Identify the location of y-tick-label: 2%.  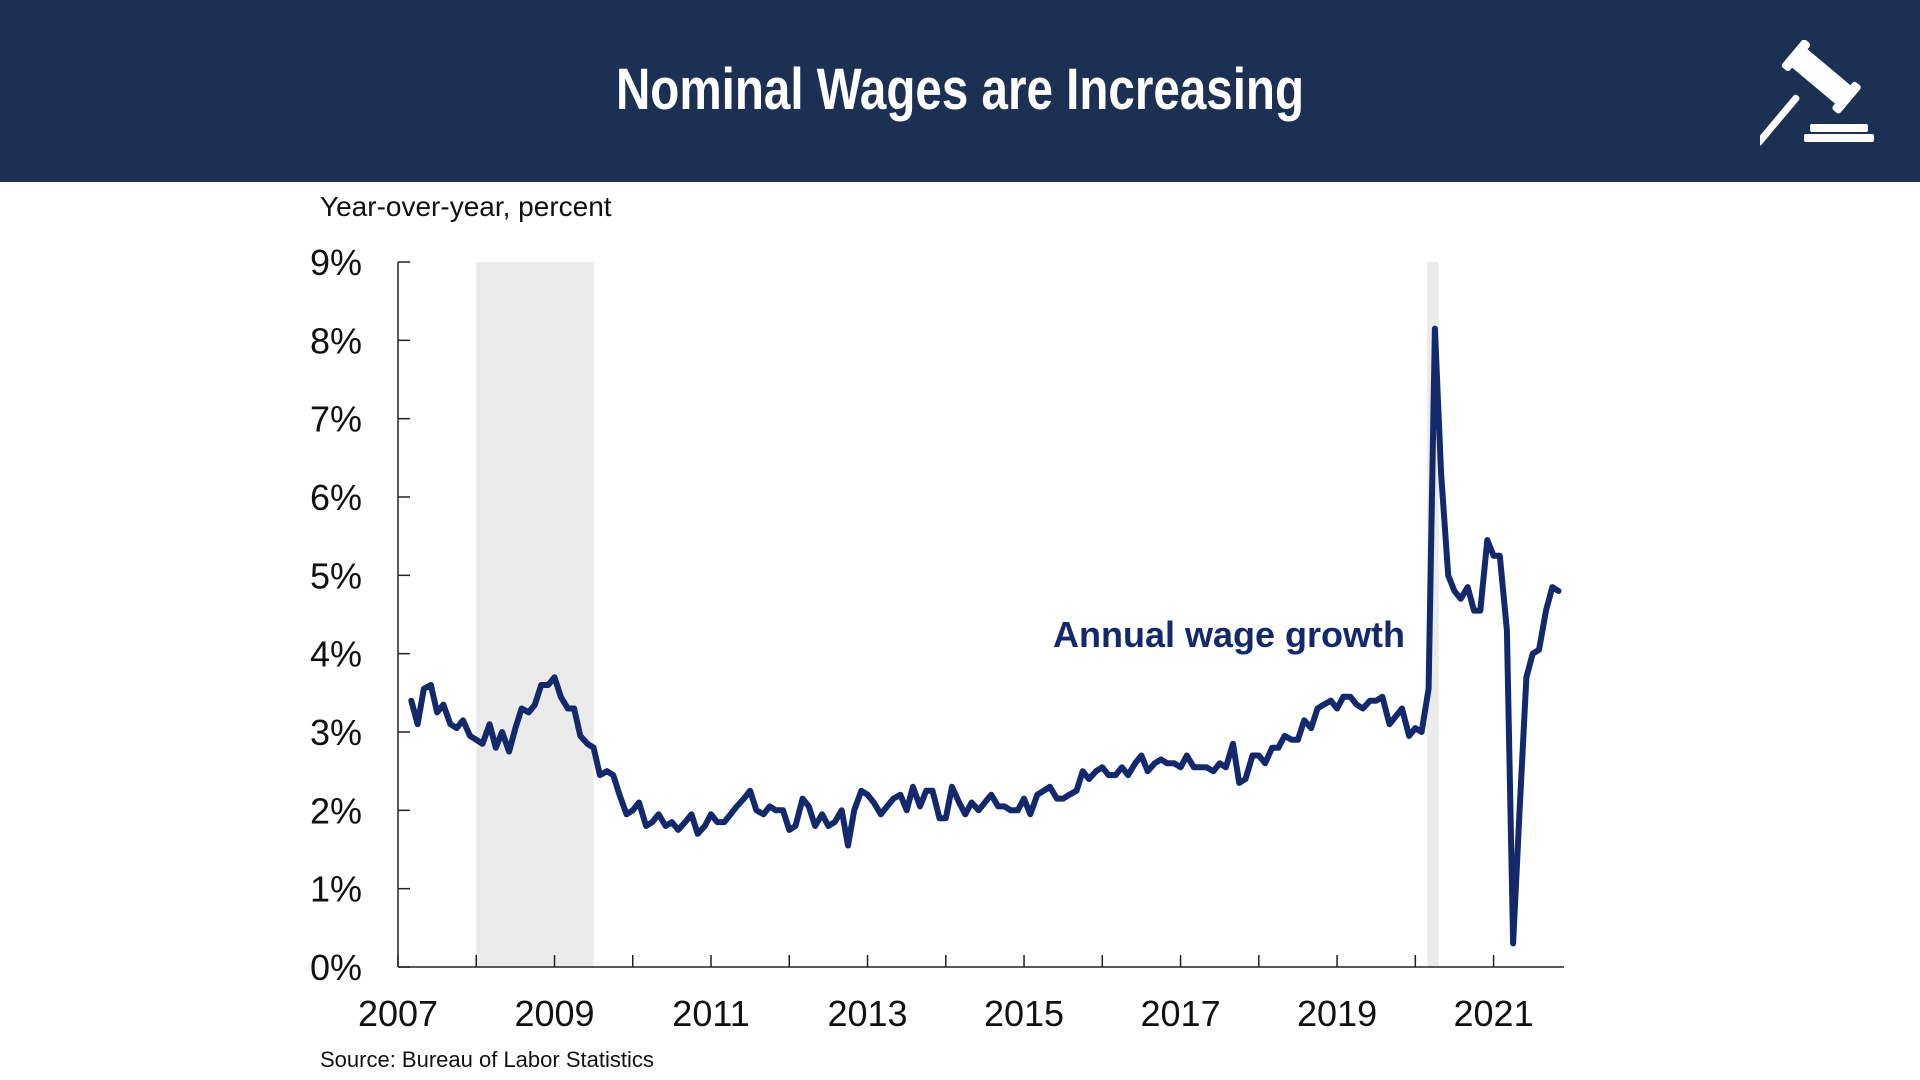
(336, 810).